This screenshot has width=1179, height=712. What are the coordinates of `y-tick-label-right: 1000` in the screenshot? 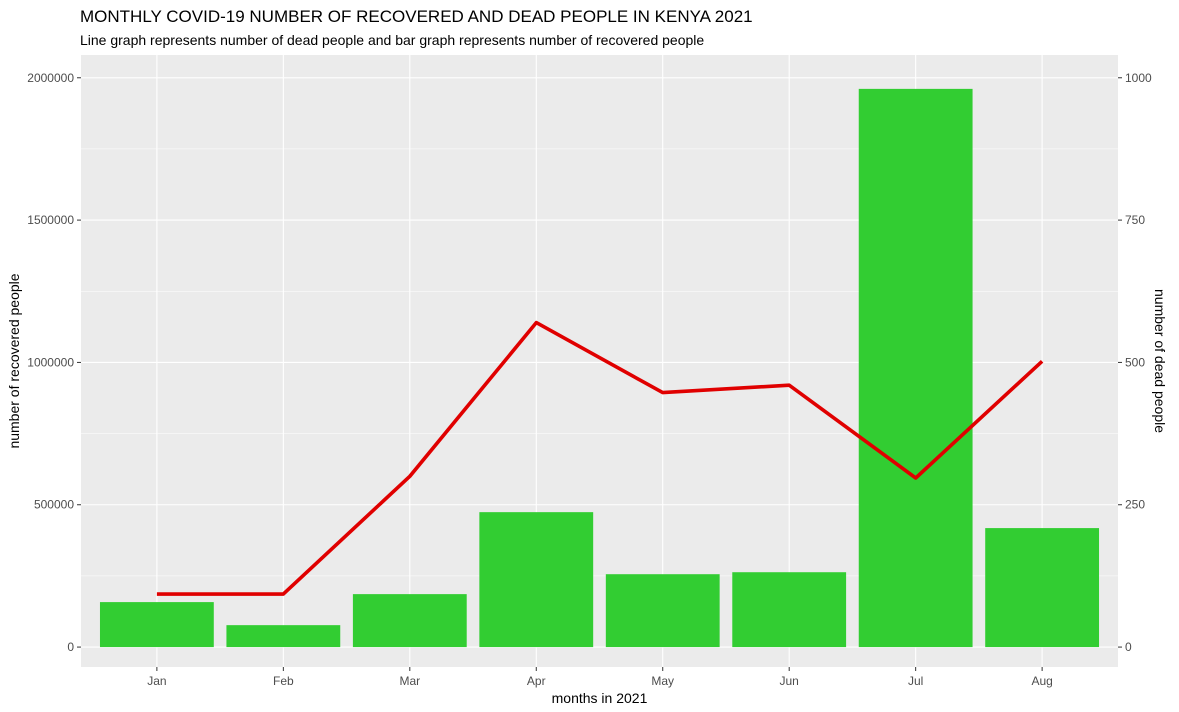 It's located at (1138, 78).